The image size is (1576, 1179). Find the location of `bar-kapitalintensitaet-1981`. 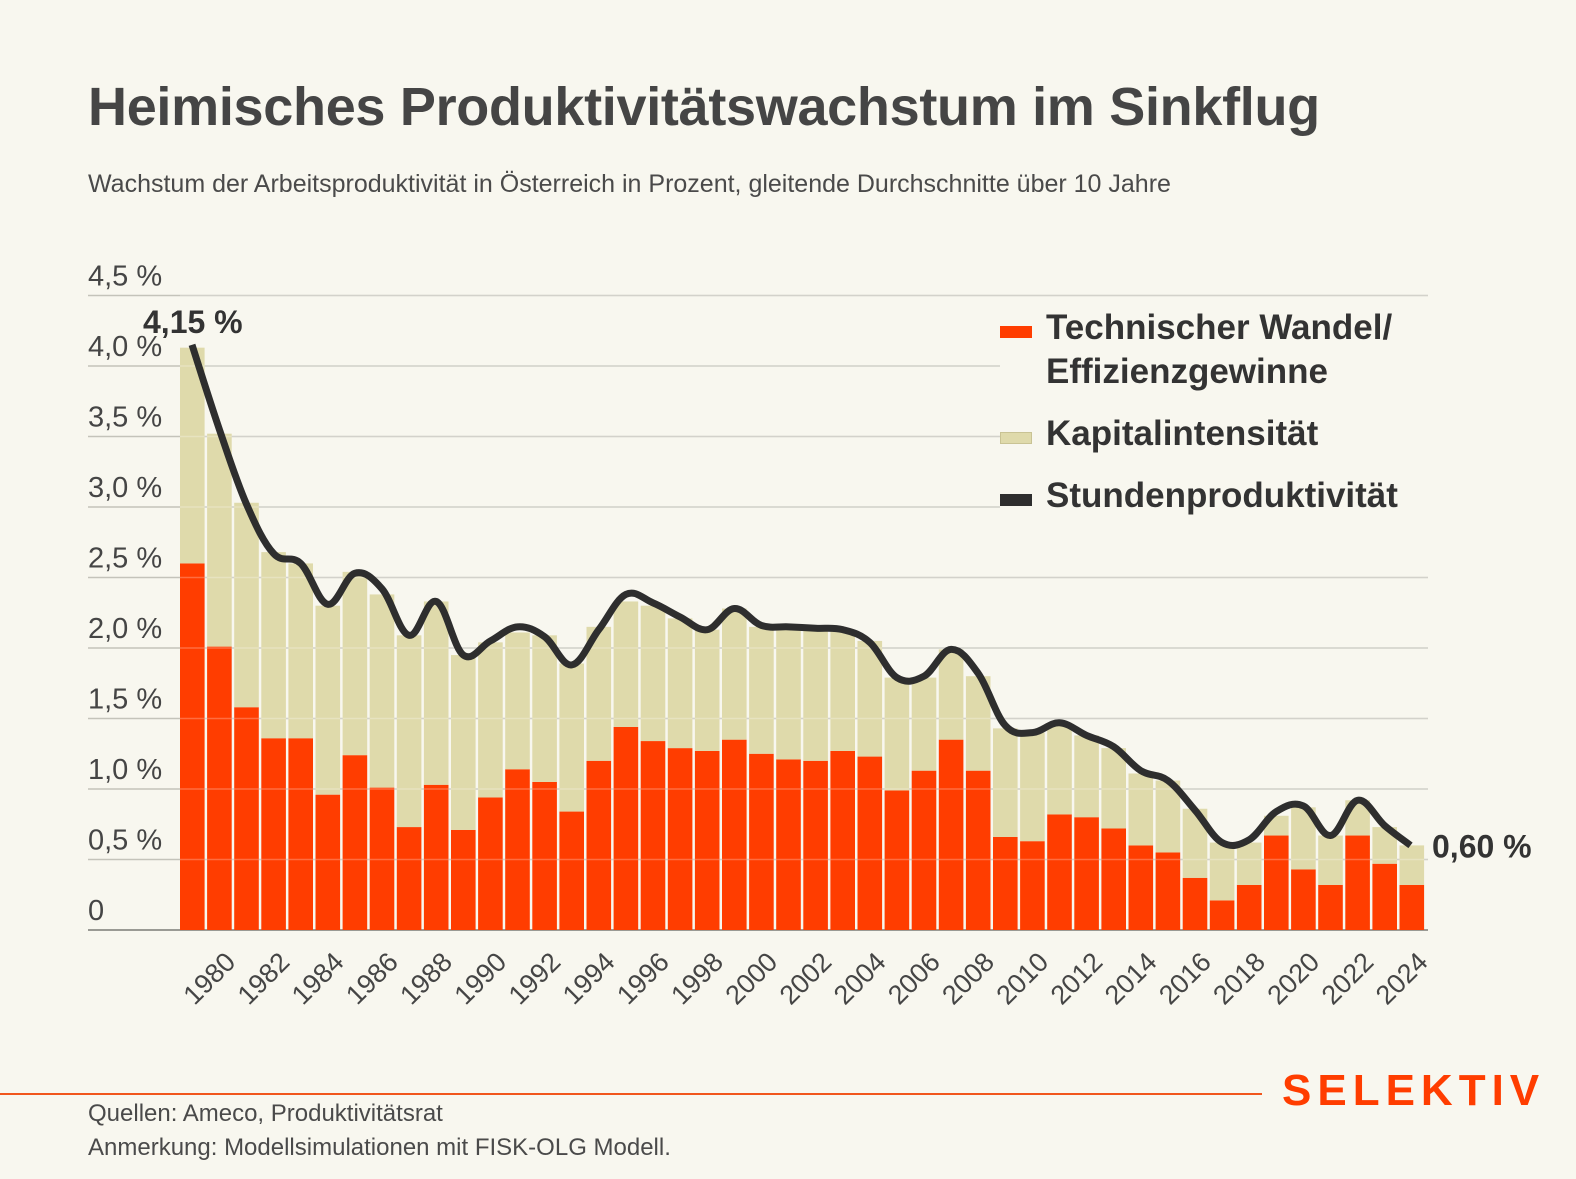

bar-kapitalintensitaet-1981 is located at coordinates (246, 605).